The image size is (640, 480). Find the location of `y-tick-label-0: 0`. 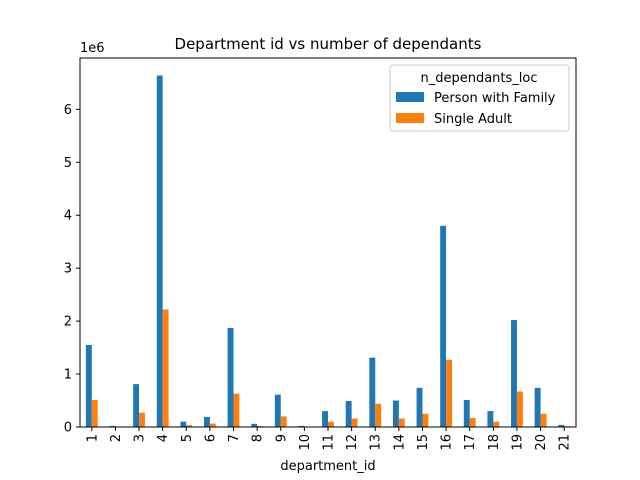

y-tick-label-0: 0 is located at coordinates (68, 428).